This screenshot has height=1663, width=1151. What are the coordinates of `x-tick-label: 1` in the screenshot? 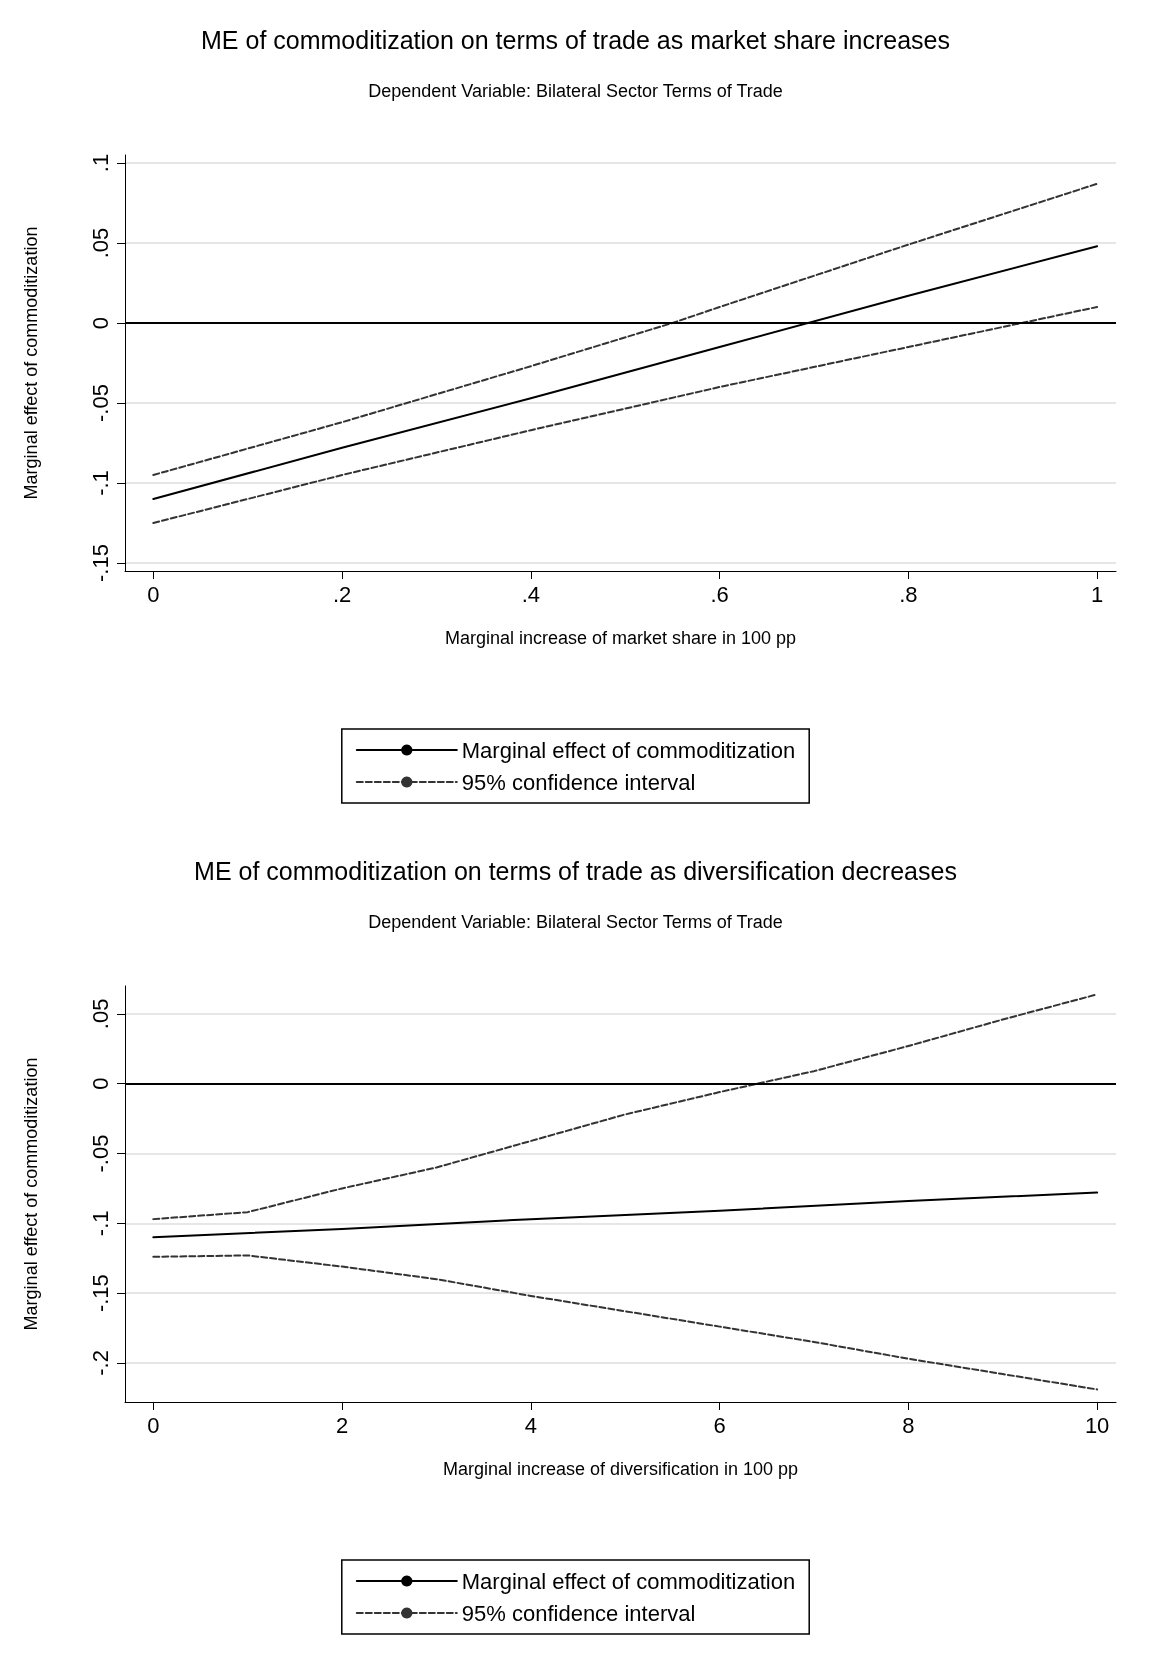 It's located at (1097, 594).